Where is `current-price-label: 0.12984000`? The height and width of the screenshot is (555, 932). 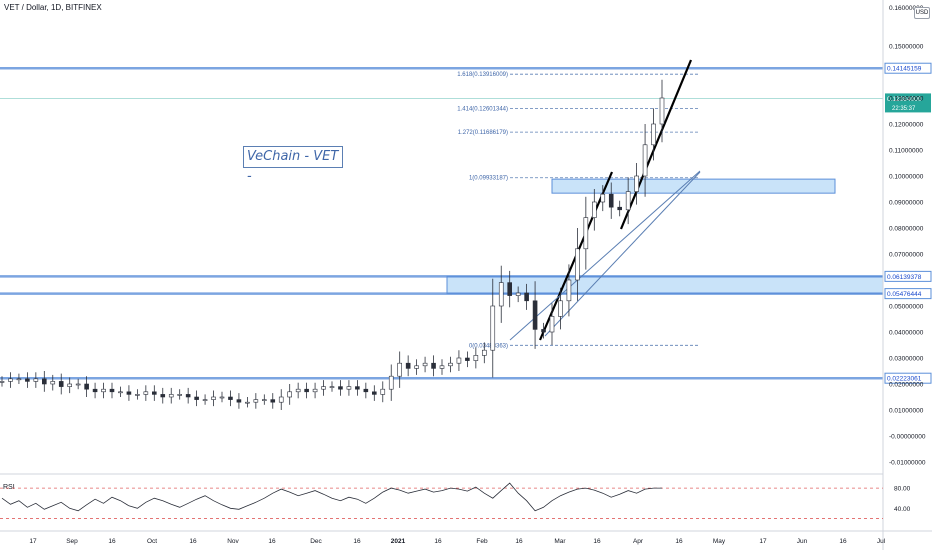 current-price-label: 0.12984000 is located at coordinates (904, 99).